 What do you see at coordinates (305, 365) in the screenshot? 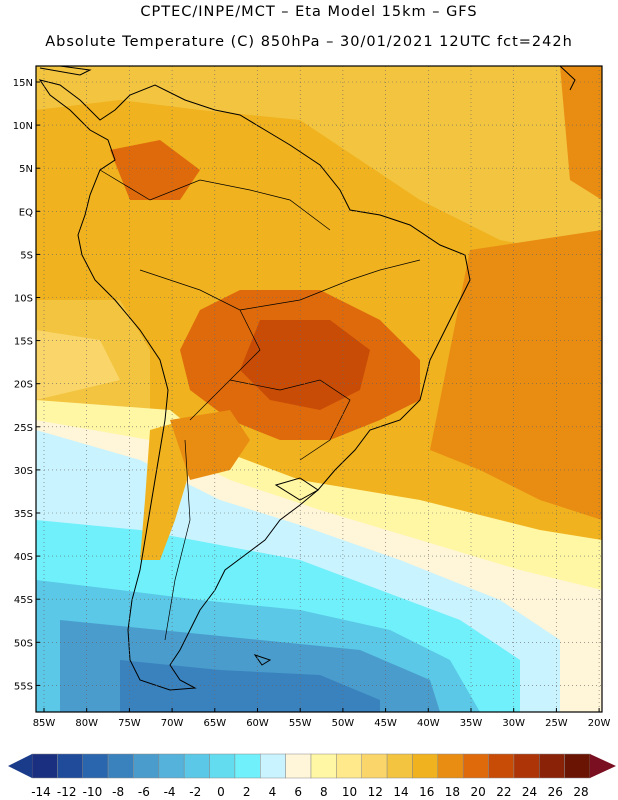
I see `field-interior-core` at bounding box center [305, 365].